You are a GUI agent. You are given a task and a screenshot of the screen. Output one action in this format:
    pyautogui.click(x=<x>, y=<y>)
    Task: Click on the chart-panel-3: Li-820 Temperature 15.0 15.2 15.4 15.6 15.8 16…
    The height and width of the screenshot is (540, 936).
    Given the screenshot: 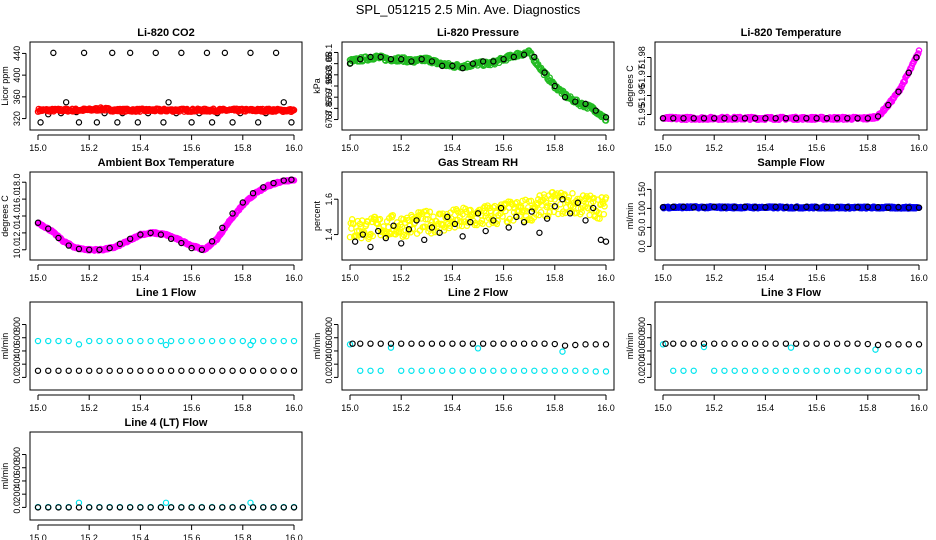 What is the action you would take?
    pyautogui.click(x=776, y=90)
    